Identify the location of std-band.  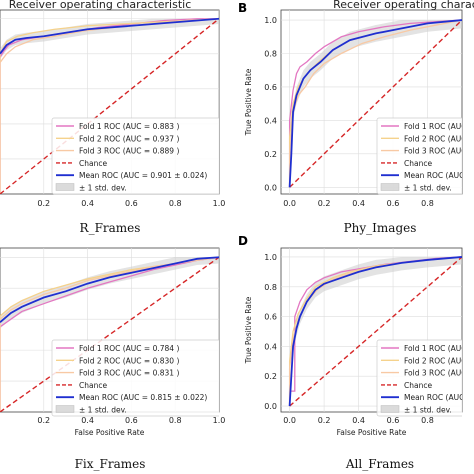
(109, 293).